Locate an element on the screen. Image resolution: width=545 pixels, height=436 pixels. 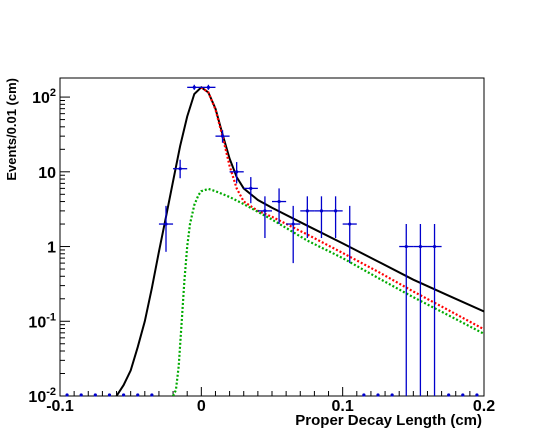
x-tick-label: -0.1 is located at coordinates (60, 406).